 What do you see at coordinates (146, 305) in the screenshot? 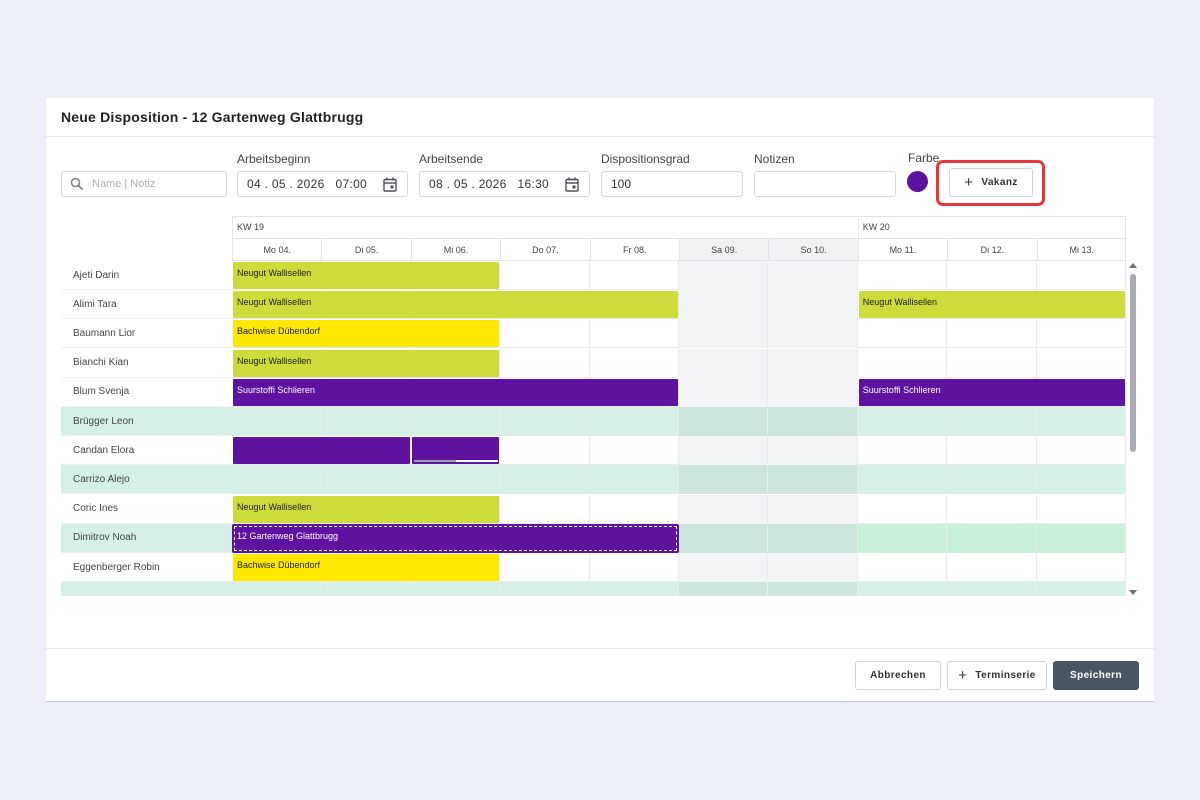
I see `employee-name: Alimi Tara` at bounding box center [146, 305].